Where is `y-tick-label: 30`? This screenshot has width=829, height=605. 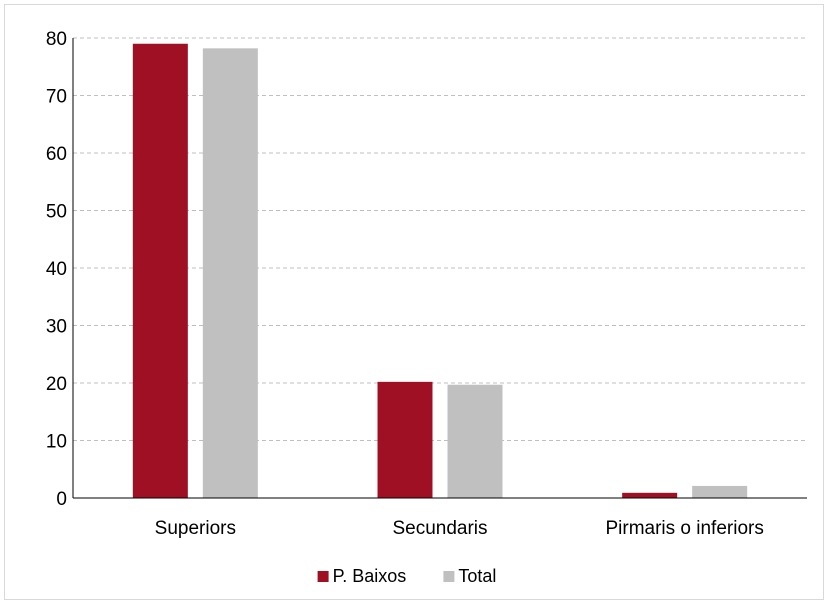
y-tick-label: 30 is located at coordinates (56, 327).